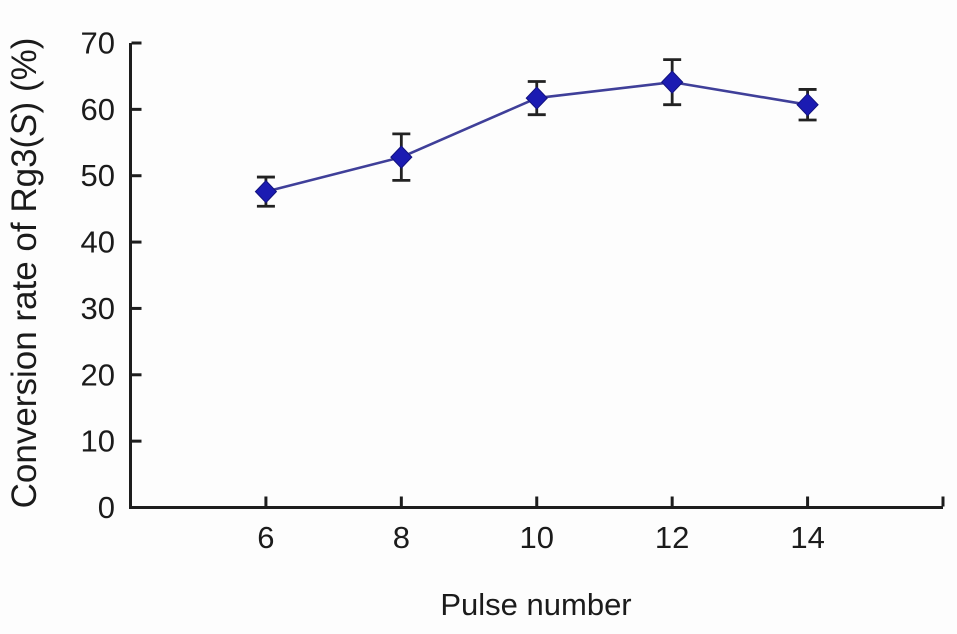 This screenshot has width=957, height=634. I want to click on x-tick-label: 10, so click(537, 537).